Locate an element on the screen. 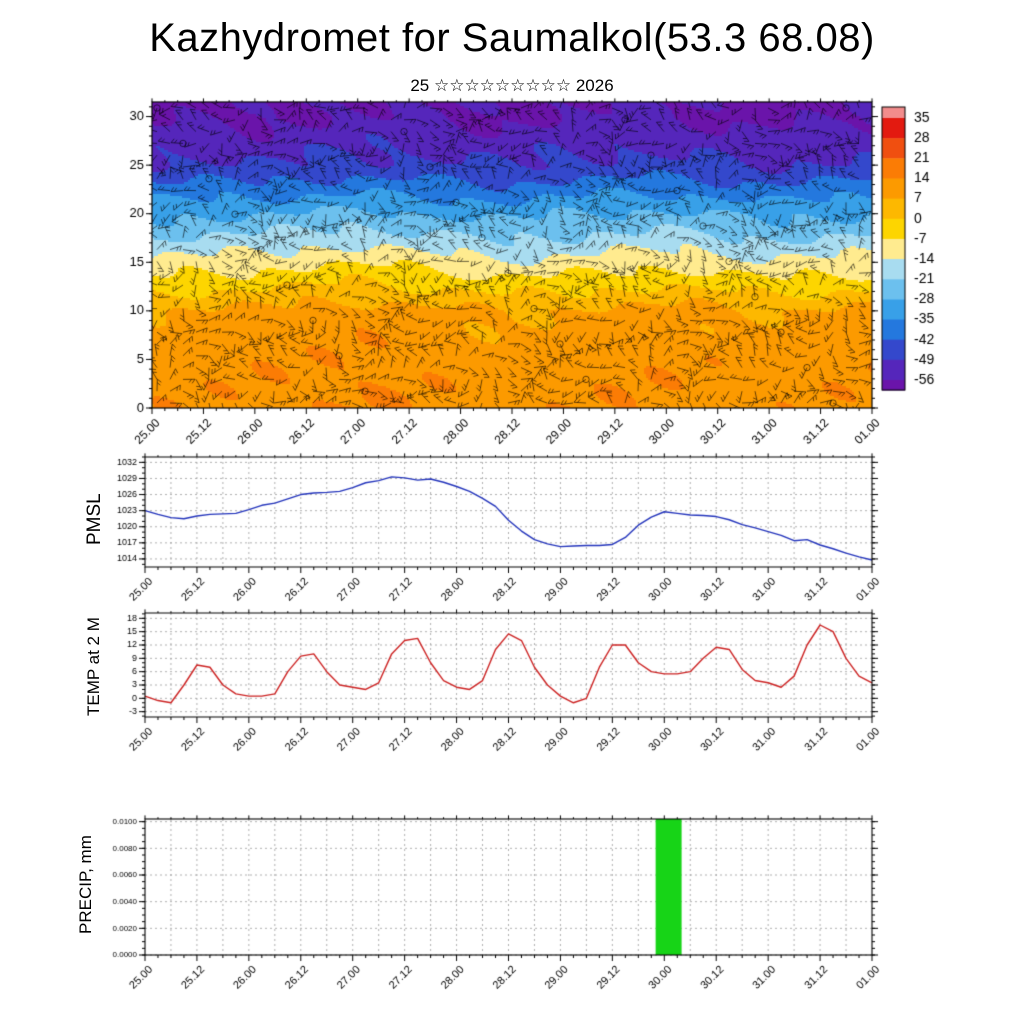 Image resolution: width=1024 pixels, height=1024 pixels. pmsl-chart is located at coordinates (495, 529).